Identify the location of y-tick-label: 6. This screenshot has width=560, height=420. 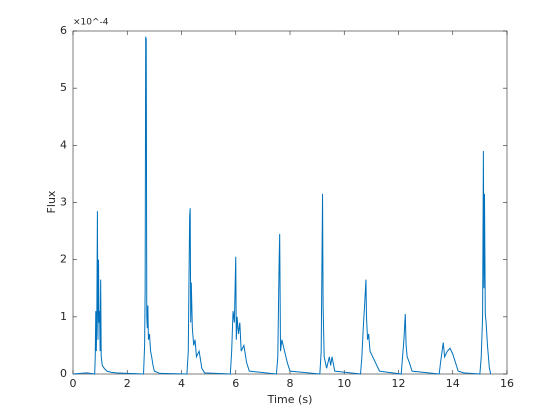
(63, 30).